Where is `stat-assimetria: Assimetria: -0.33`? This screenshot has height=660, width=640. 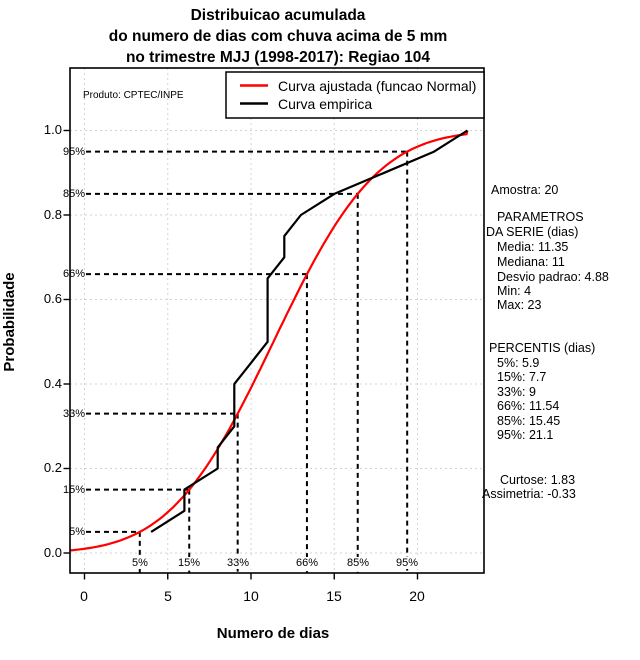 stat-assimetria: Assimetria: -0.33 is located at coordinates (529, 494).